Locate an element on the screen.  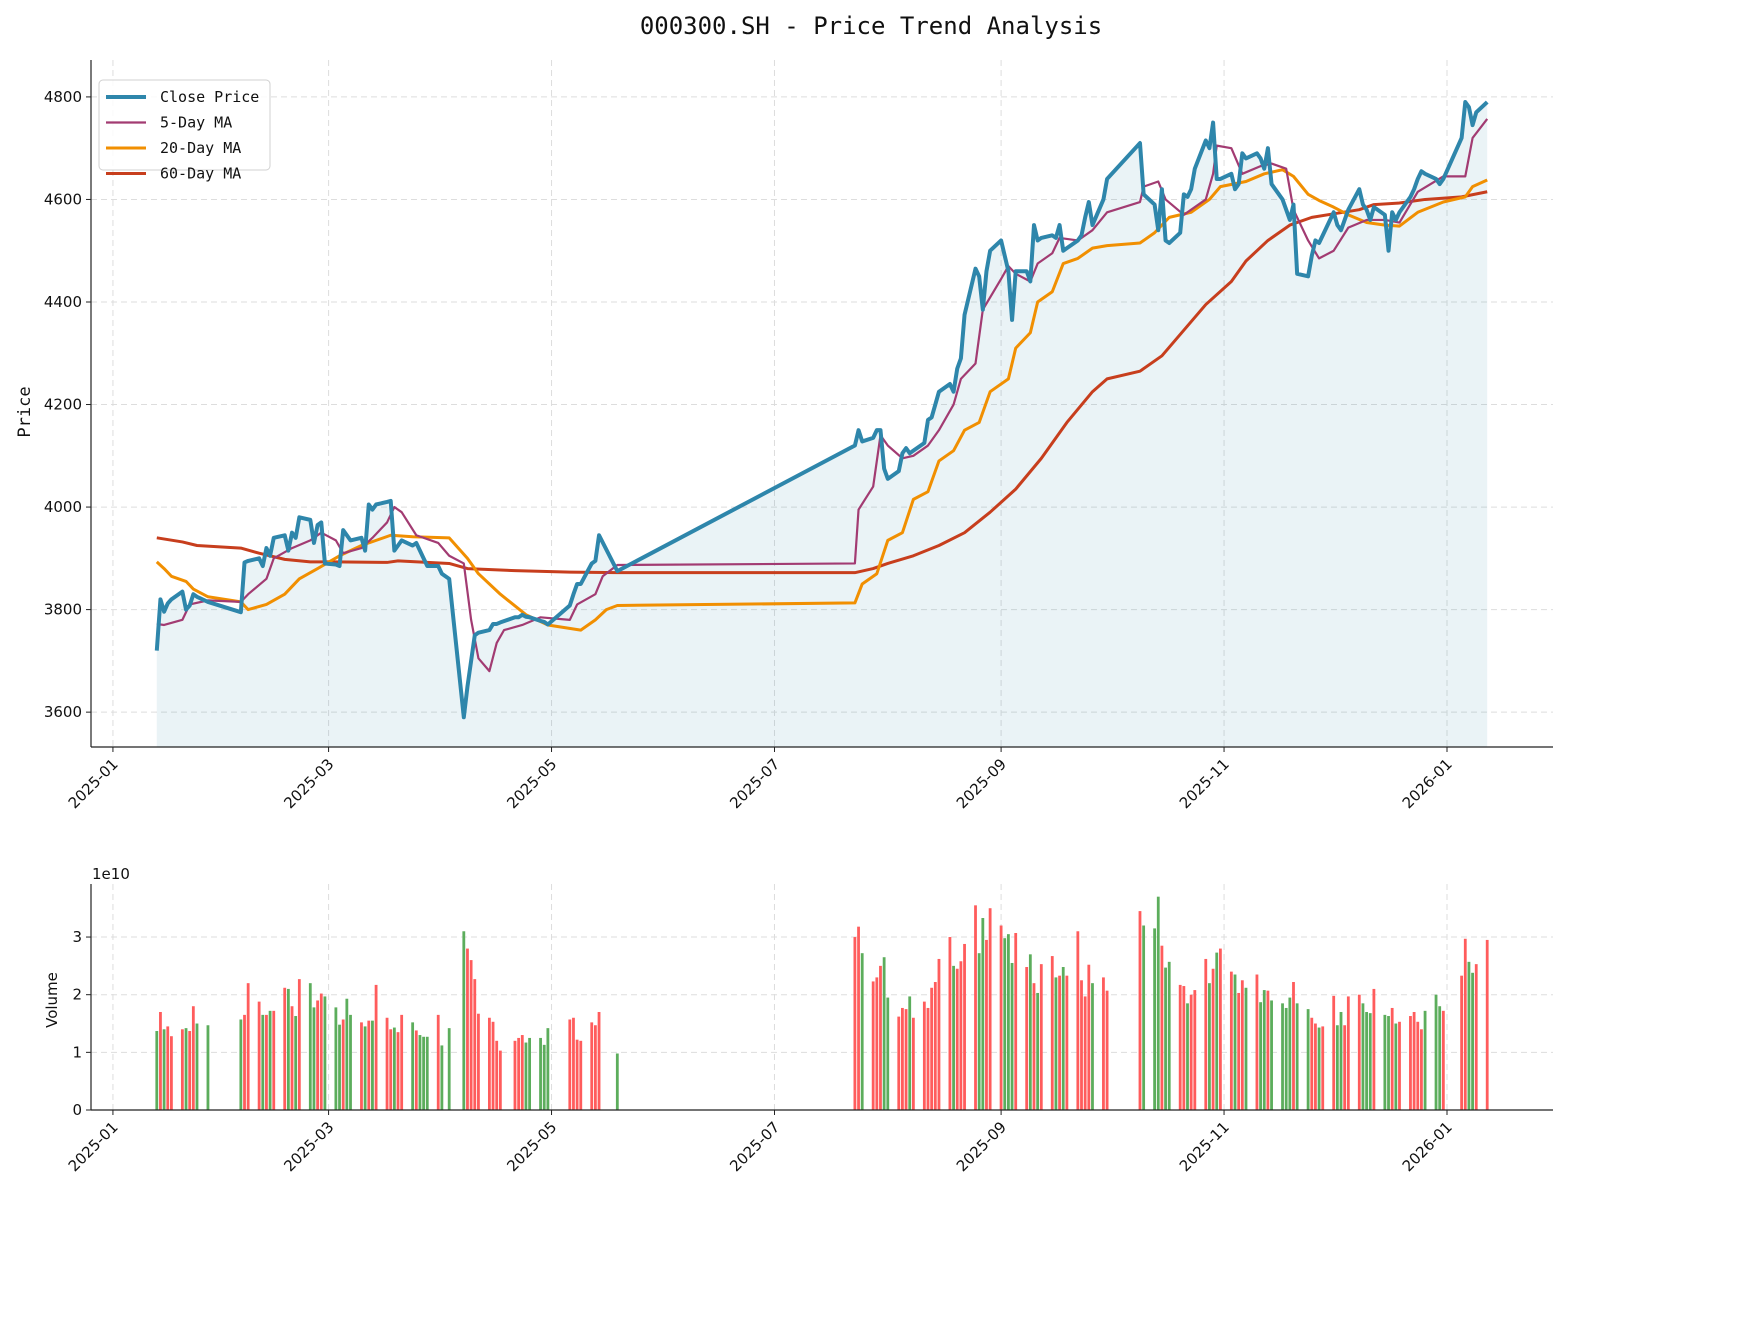
price-y-tick-label: 3600 is located at coordinates (63, 712).